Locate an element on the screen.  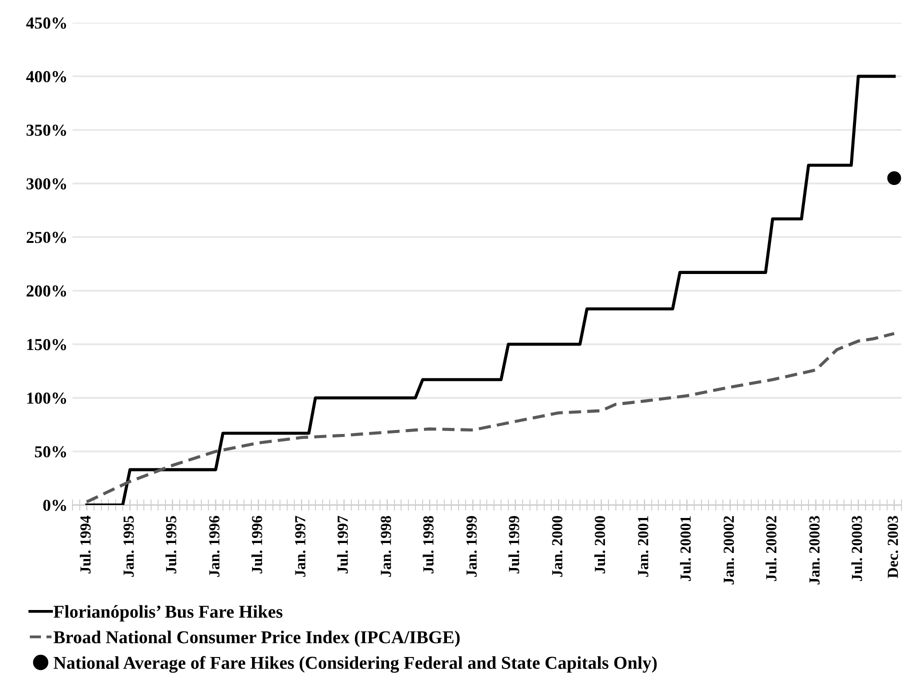
x-tick-label: Jul. 20002 is located at coordinates (771, 548).